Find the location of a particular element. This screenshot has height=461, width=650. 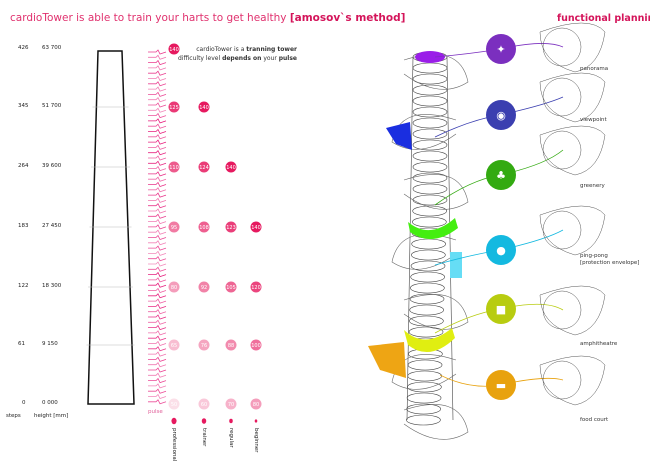

pulse-circle: 65 is located at coordinates (174, 345).